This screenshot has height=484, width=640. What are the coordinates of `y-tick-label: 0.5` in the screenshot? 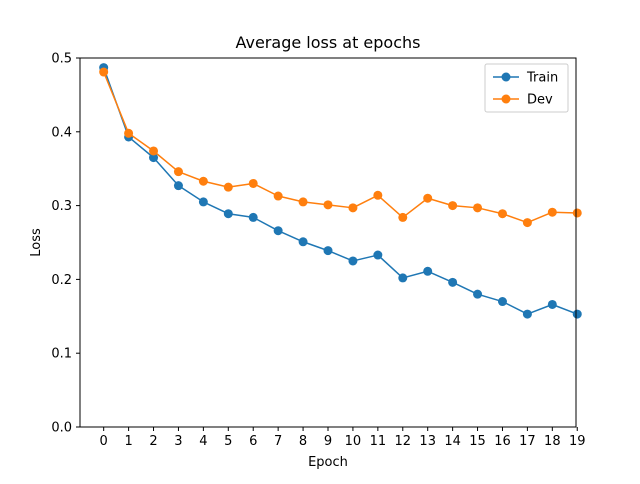 It's located at (61, 59).